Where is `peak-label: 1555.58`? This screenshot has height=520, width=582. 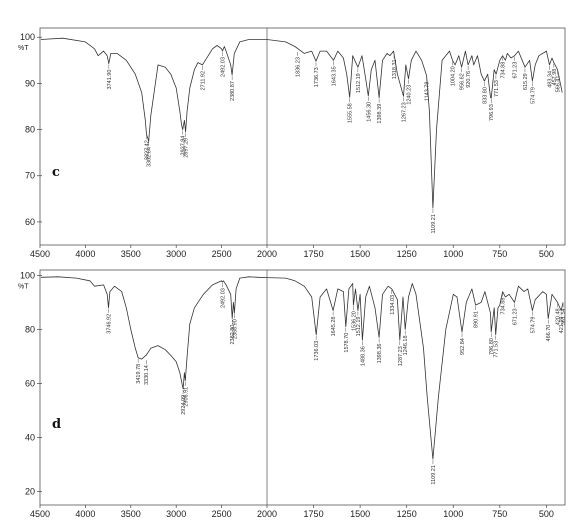 peak-label: 1555.58 is located at coordinates (351, 113).